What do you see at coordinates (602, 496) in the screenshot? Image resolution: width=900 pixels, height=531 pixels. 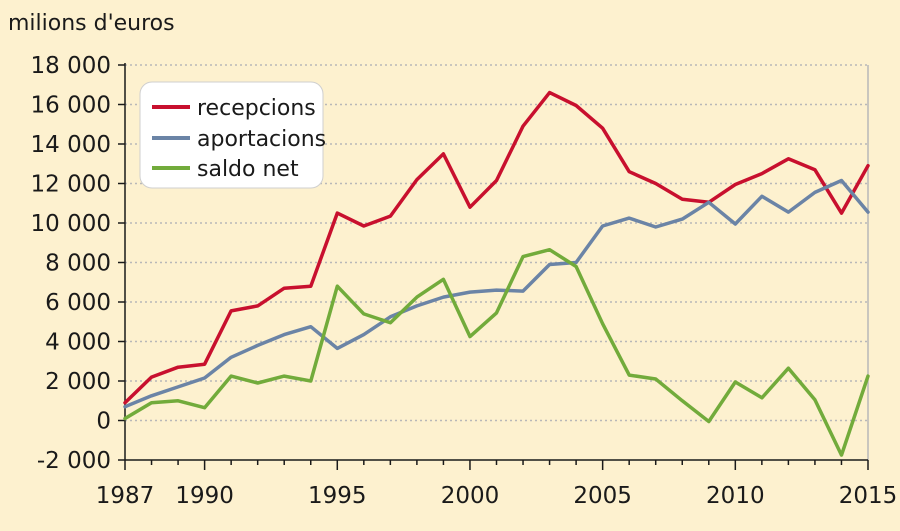 I see `x-tick-label: 2005` at bounding box center [602, 496].